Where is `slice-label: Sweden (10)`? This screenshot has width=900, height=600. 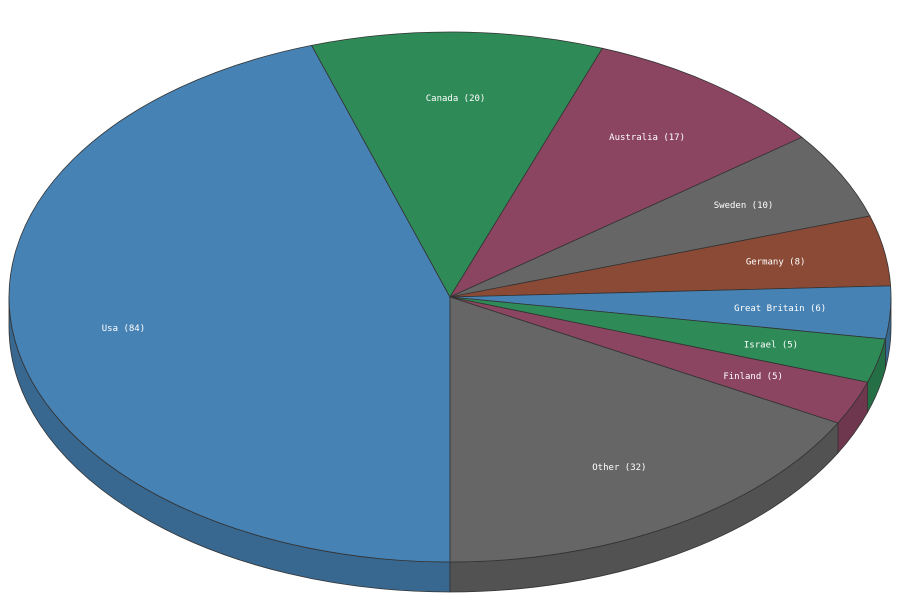 slice-label: Sweden (10) is located at coordinates (744, 206).